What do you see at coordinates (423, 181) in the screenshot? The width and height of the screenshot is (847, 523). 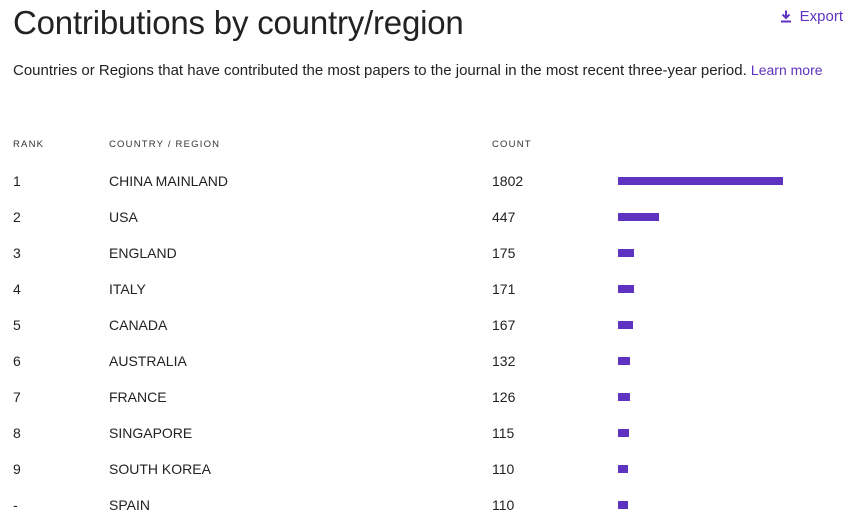 I see `table-row: 1 CHINA MAINLAND 1802` at bounding box center [423, 181].